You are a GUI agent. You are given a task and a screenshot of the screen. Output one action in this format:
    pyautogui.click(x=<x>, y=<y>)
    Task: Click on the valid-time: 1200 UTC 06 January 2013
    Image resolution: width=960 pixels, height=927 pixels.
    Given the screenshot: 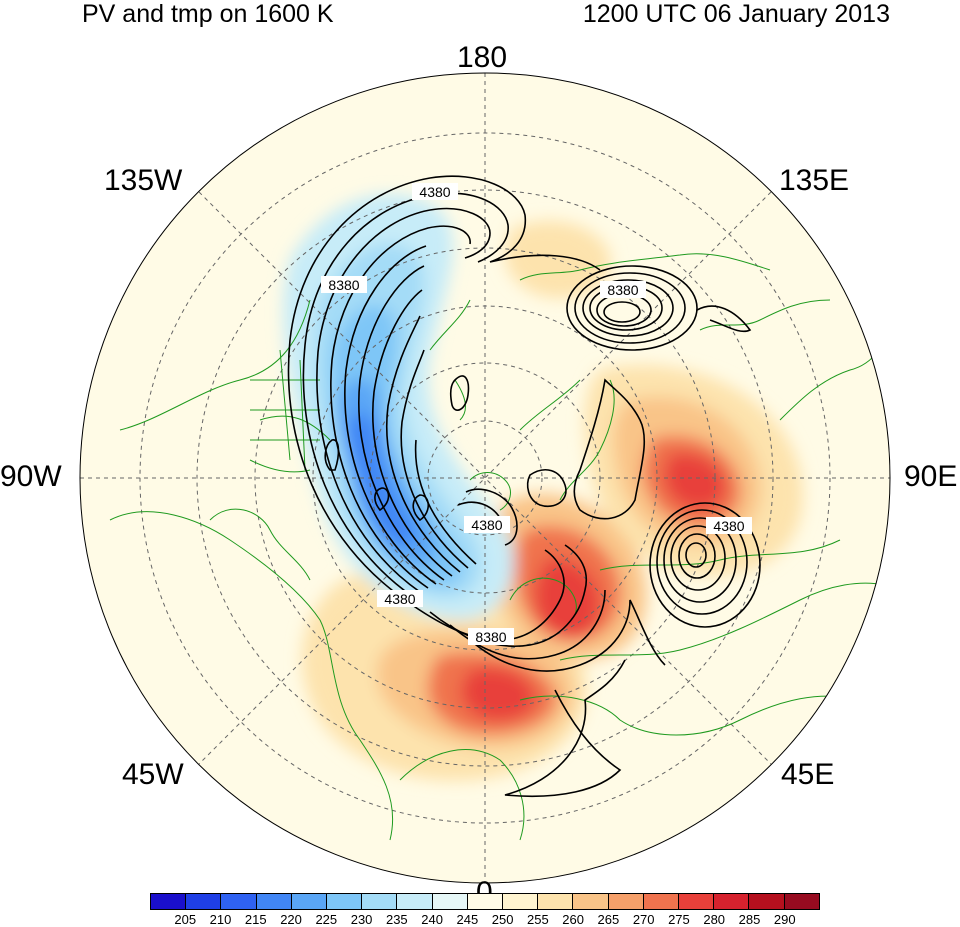 What is the action you would take?
    pyautogui.click(x=736, y=14)
    